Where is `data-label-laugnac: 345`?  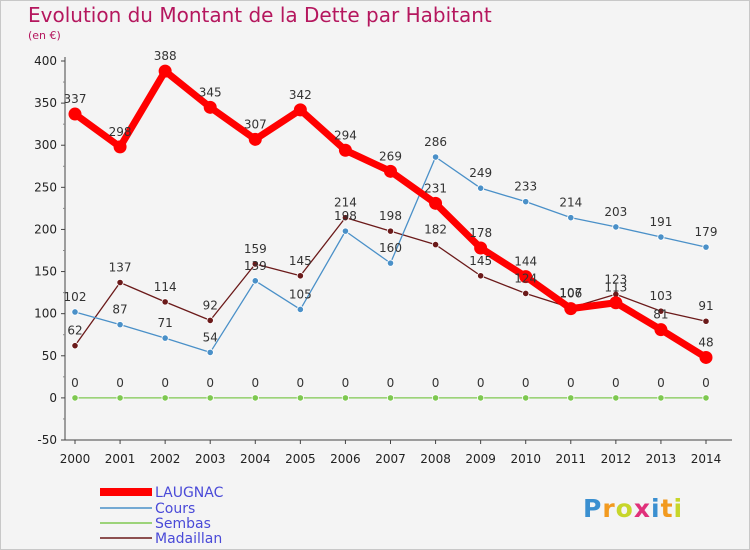 data-label-laugnac: 345 is located at coordinates (210, 92).